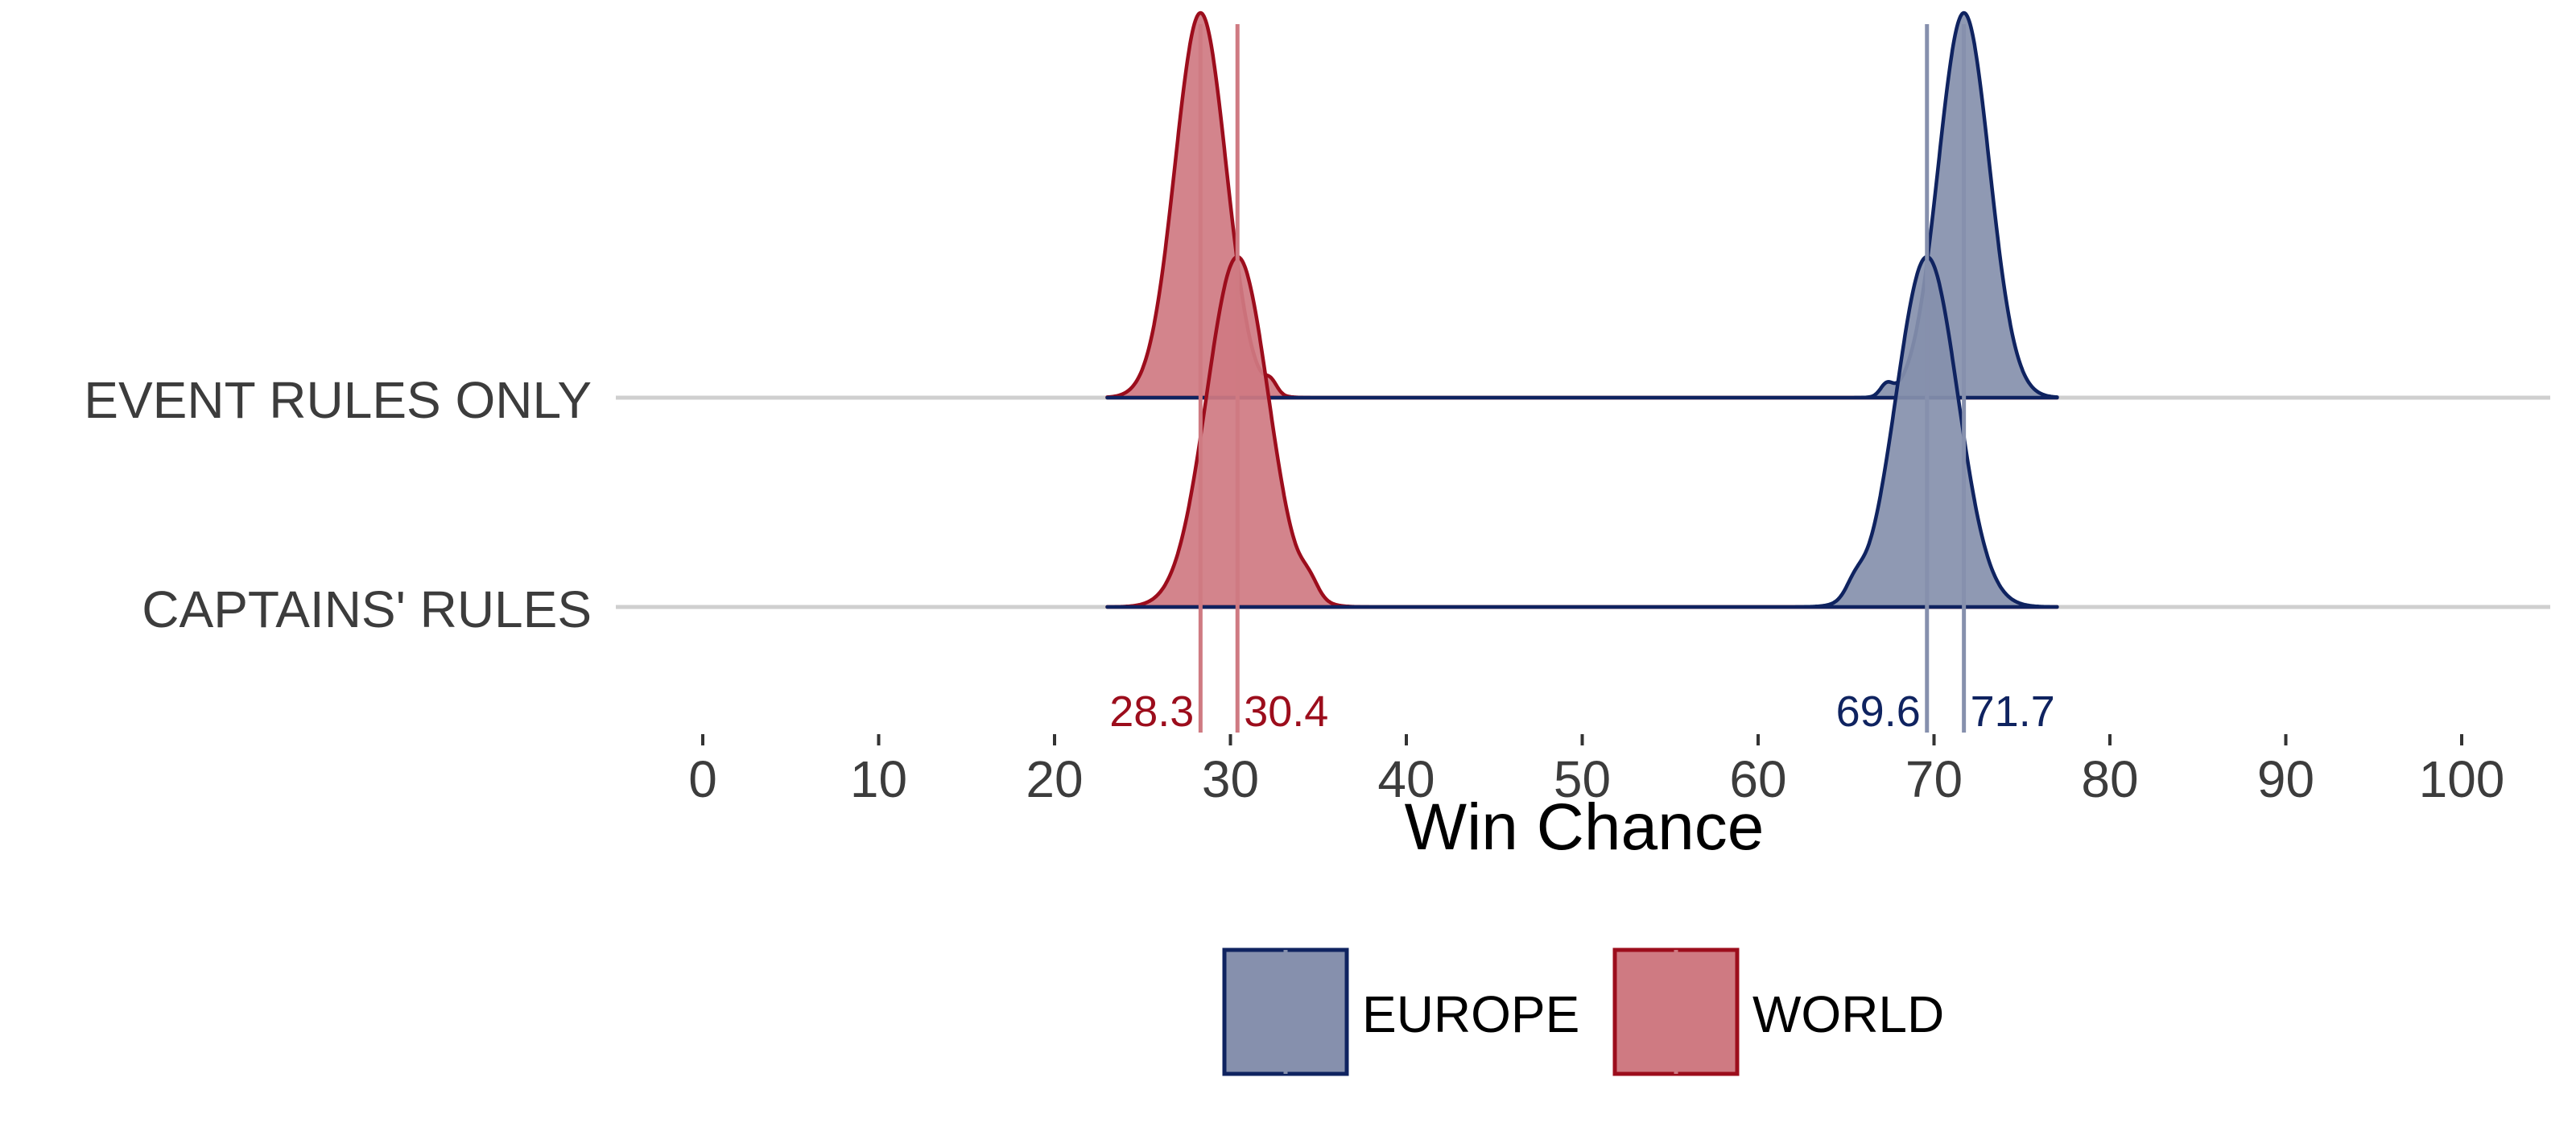 The height and width of the screenshot is (1127, 2576). Describe the element at coordinates (2462, 779) in the screenshot. I see `x-tick-label: 100` at that location.